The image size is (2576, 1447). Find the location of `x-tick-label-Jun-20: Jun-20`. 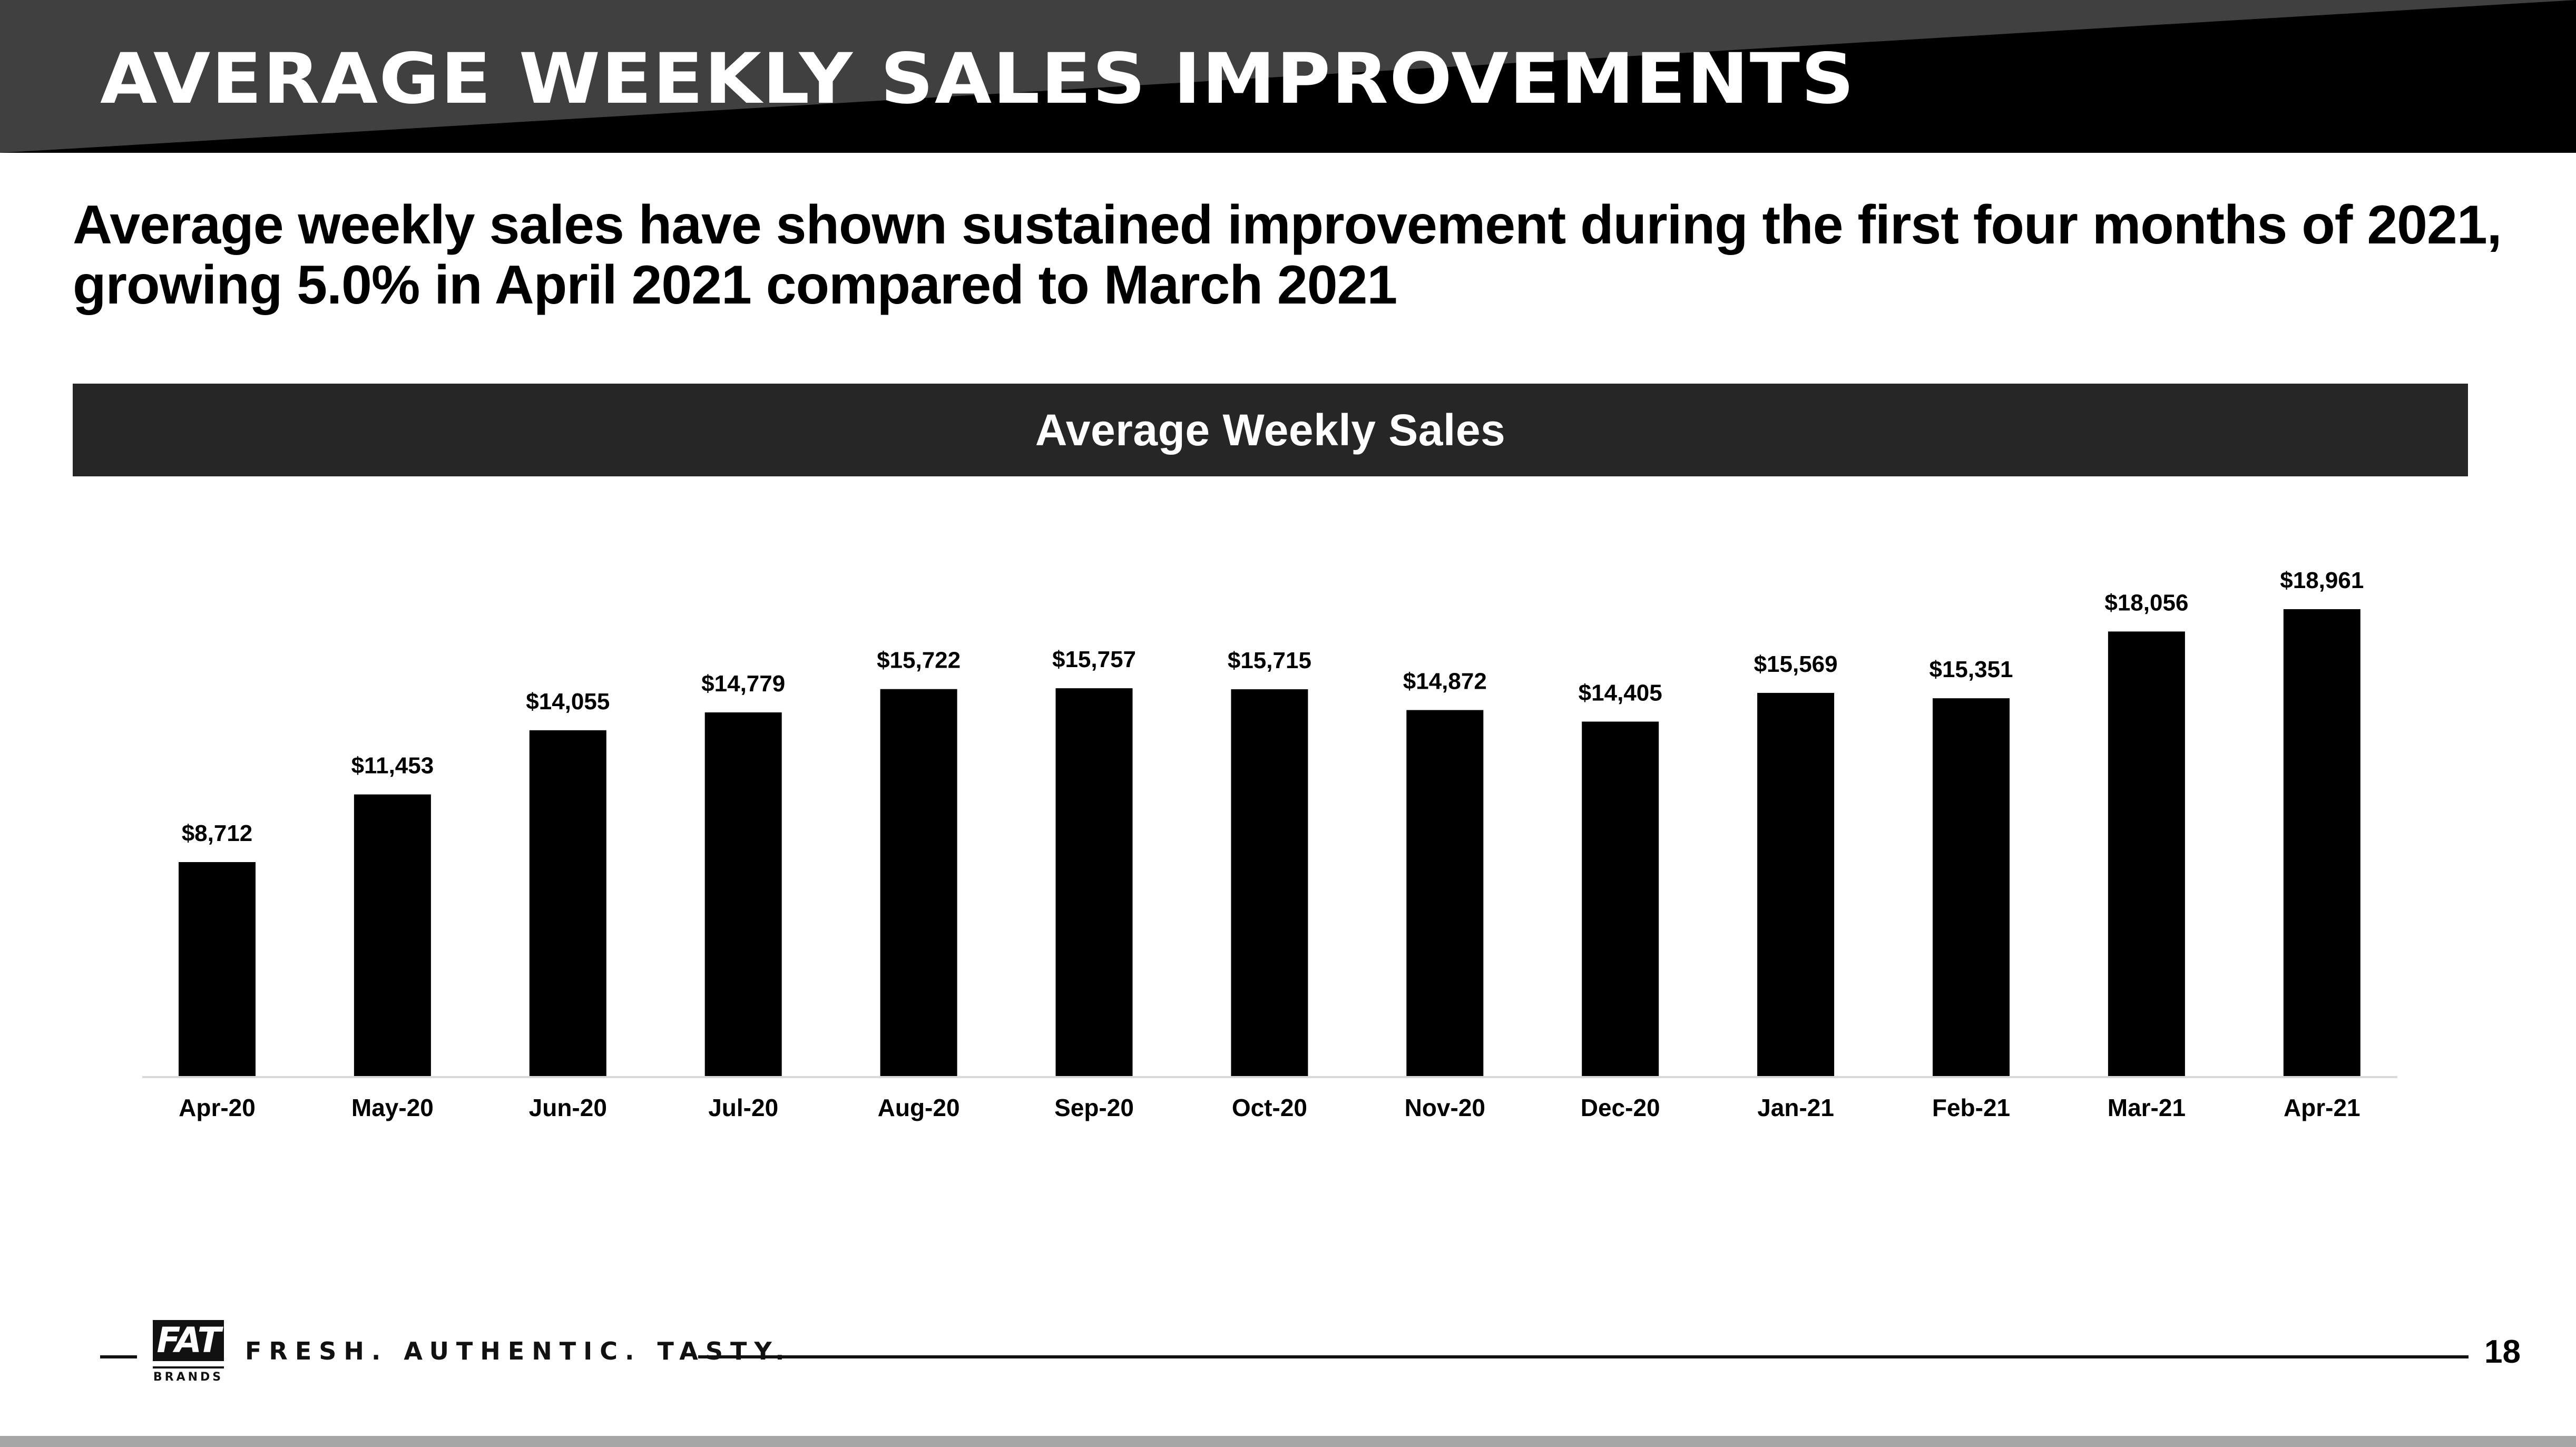

x-tick-label-Jun-20: Jun-20 is located at coordinates (568, 1108).